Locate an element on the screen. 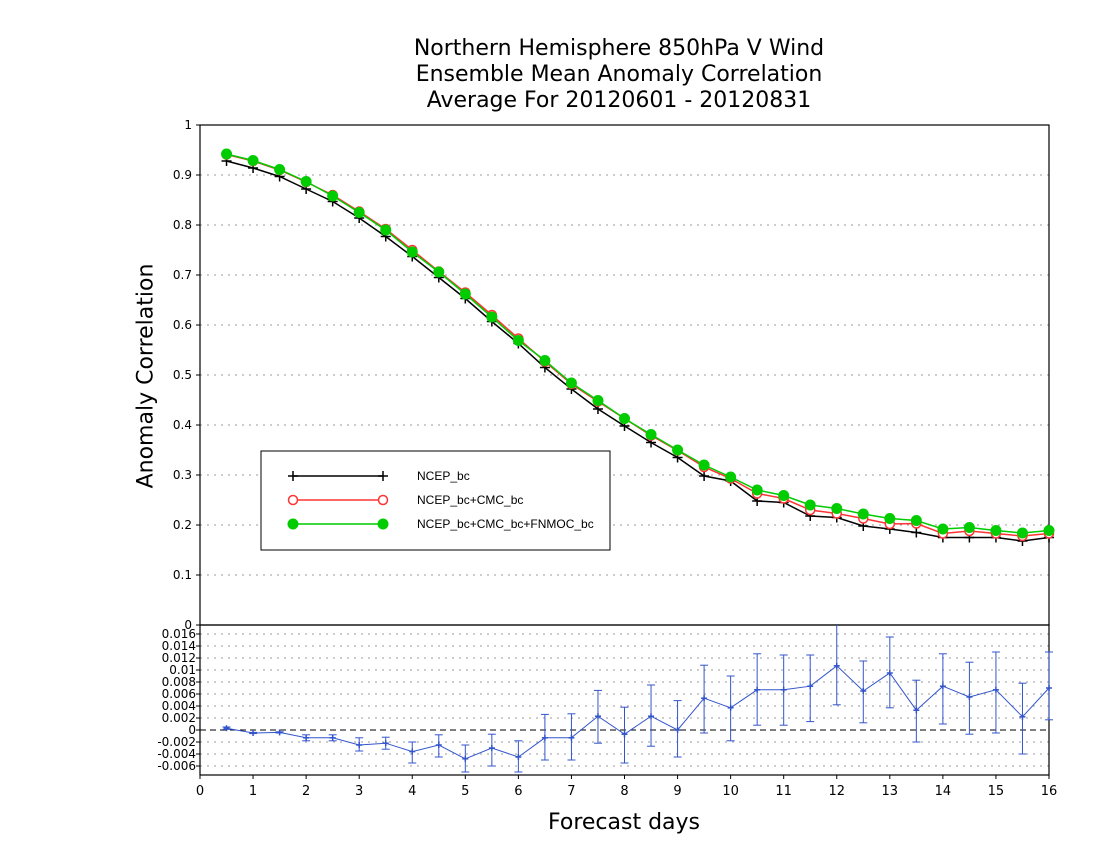 The image size is (1100, 850). bottom-y-tick-label: 0.016 is located at coordinates (179, 634).